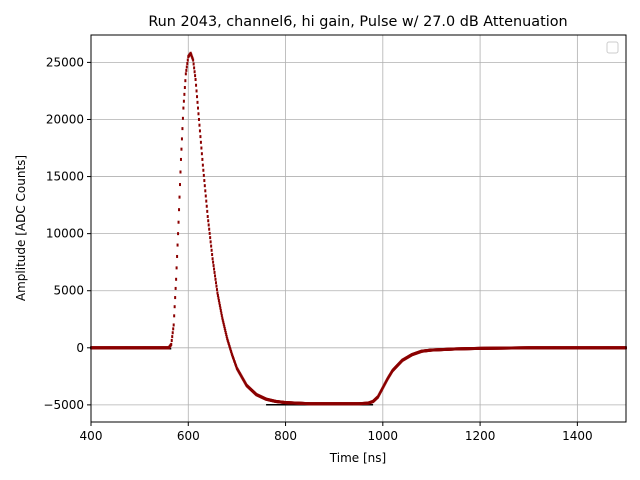  What do you see at coordinates (65, 119) in the screenshot?
I see `y-tick-label: 20000` at bounding box center [65, 119].